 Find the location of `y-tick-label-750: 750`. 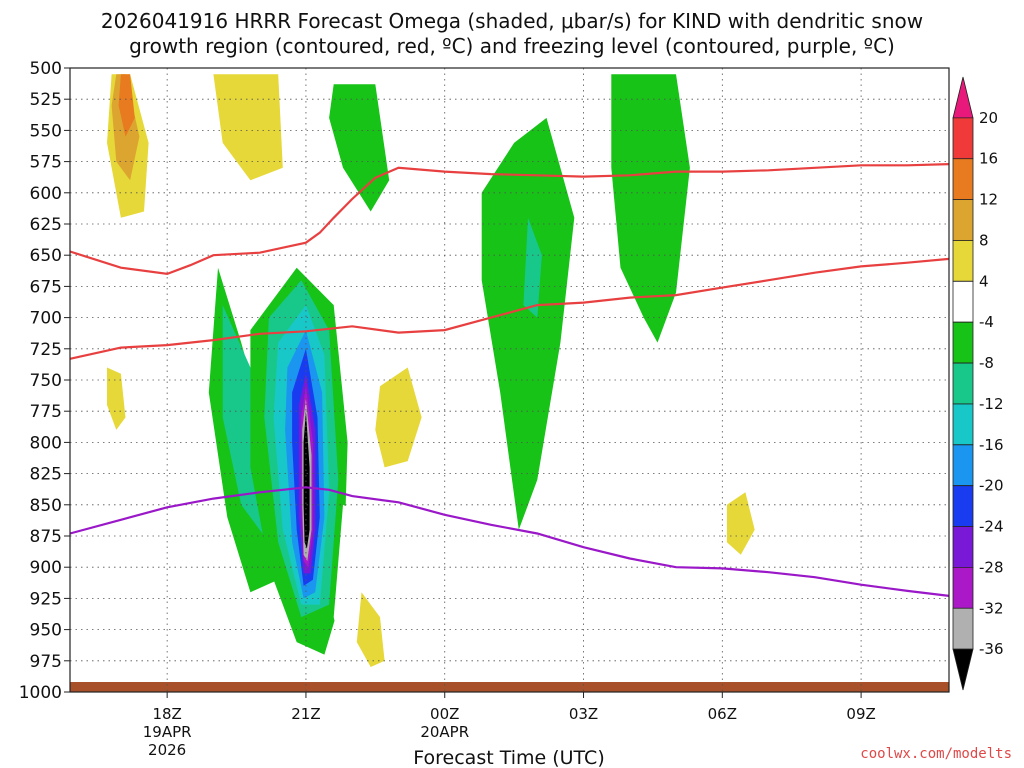

y-tick-label-750: 750 is located at coordinates (46, 381).